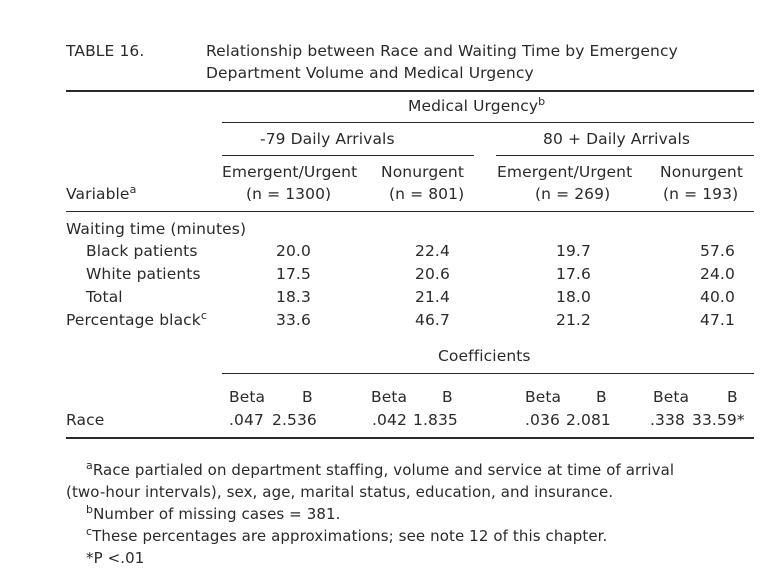  What do you see at coordinates (410, 211) in the screenshot?
I see `header-bottom-rule` at bounding box center [410, 211].